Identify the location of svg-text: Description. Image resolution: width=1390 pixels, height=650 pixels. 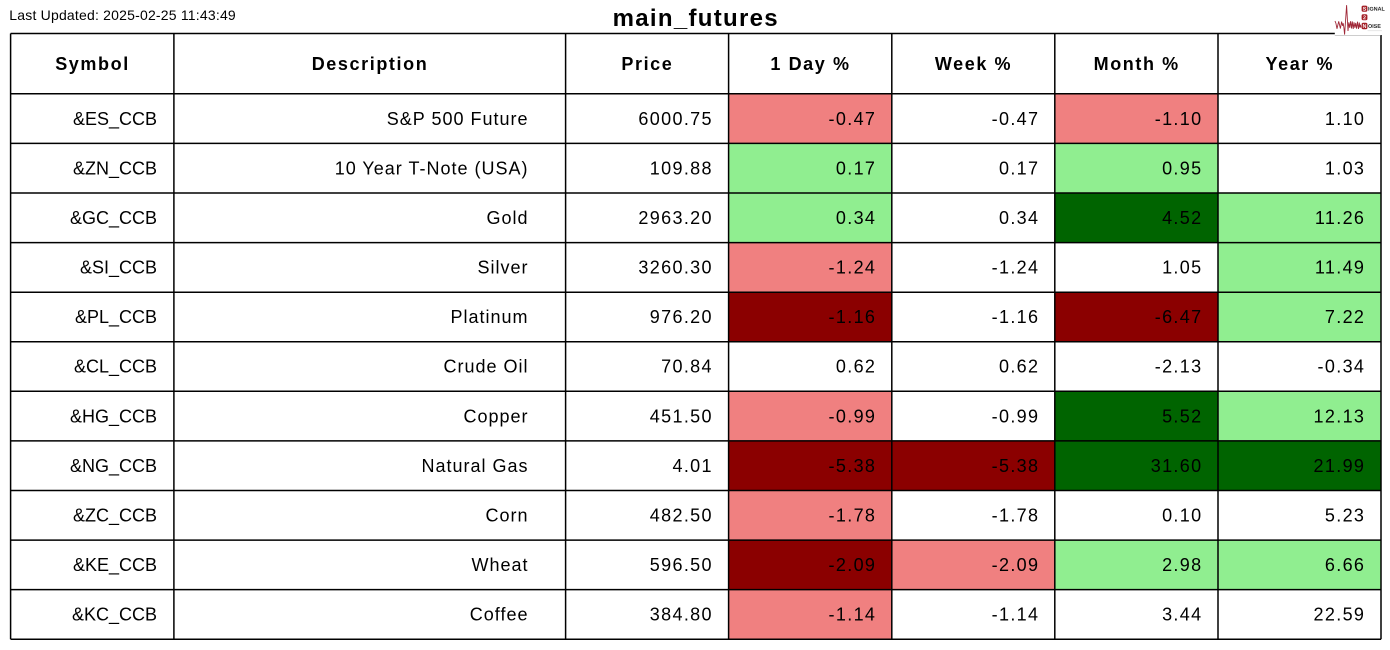
(370, 64).